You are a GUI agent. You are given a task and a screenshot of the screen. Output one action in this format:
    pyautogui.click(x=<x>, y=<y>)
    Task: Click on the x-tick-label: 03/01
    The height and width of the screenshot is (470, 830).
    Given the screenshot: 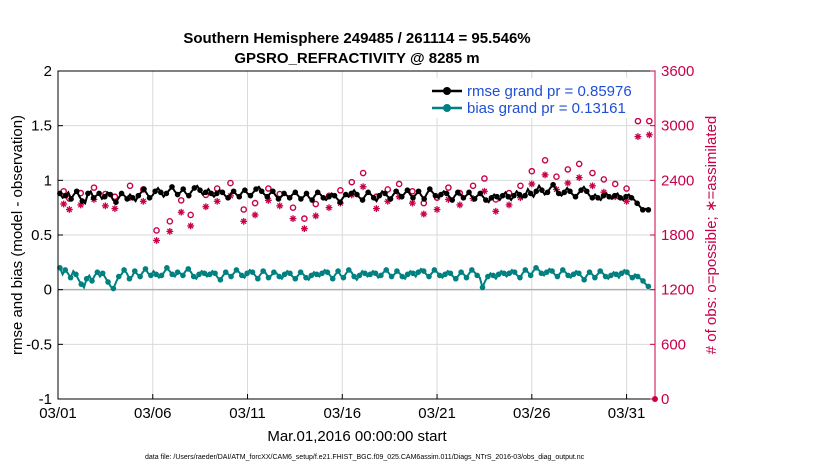 What is the action you would take?
    pyautogui.click(x=58, y=413)
    